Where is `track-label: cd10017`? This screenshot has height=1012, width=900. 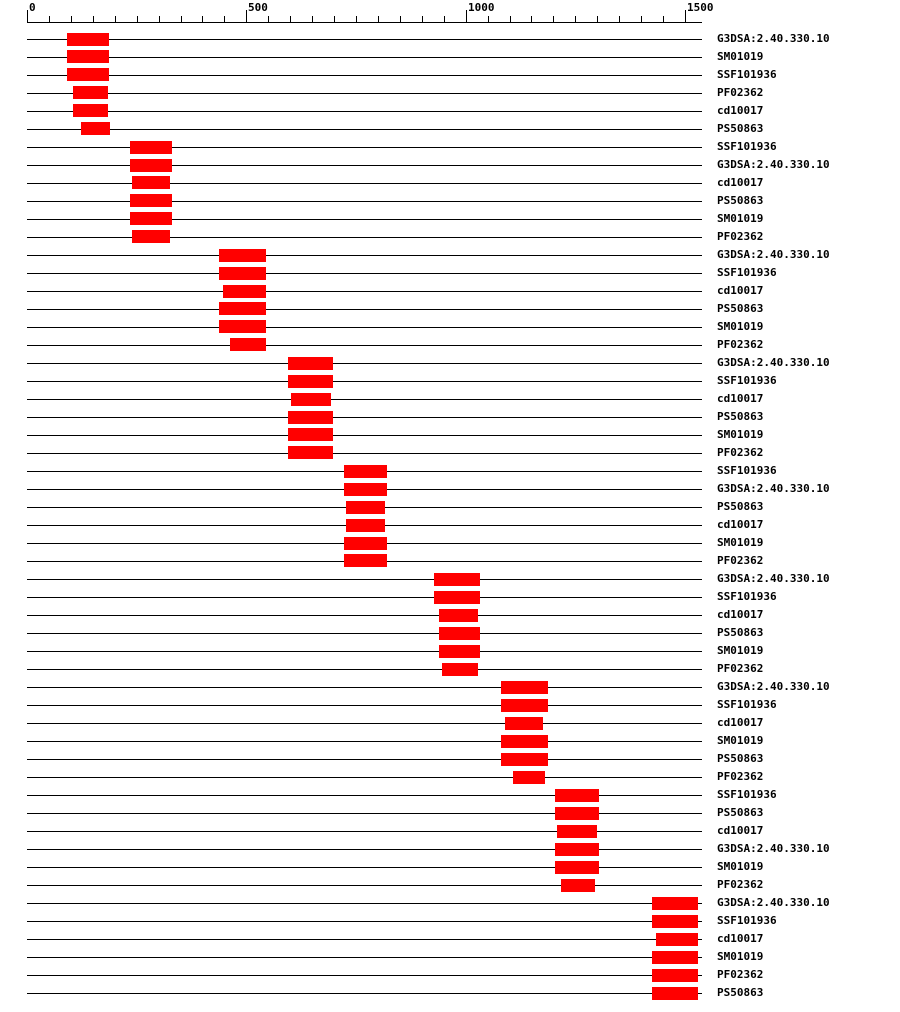
track-label: cd10017 is located at coordinates (740, 525).